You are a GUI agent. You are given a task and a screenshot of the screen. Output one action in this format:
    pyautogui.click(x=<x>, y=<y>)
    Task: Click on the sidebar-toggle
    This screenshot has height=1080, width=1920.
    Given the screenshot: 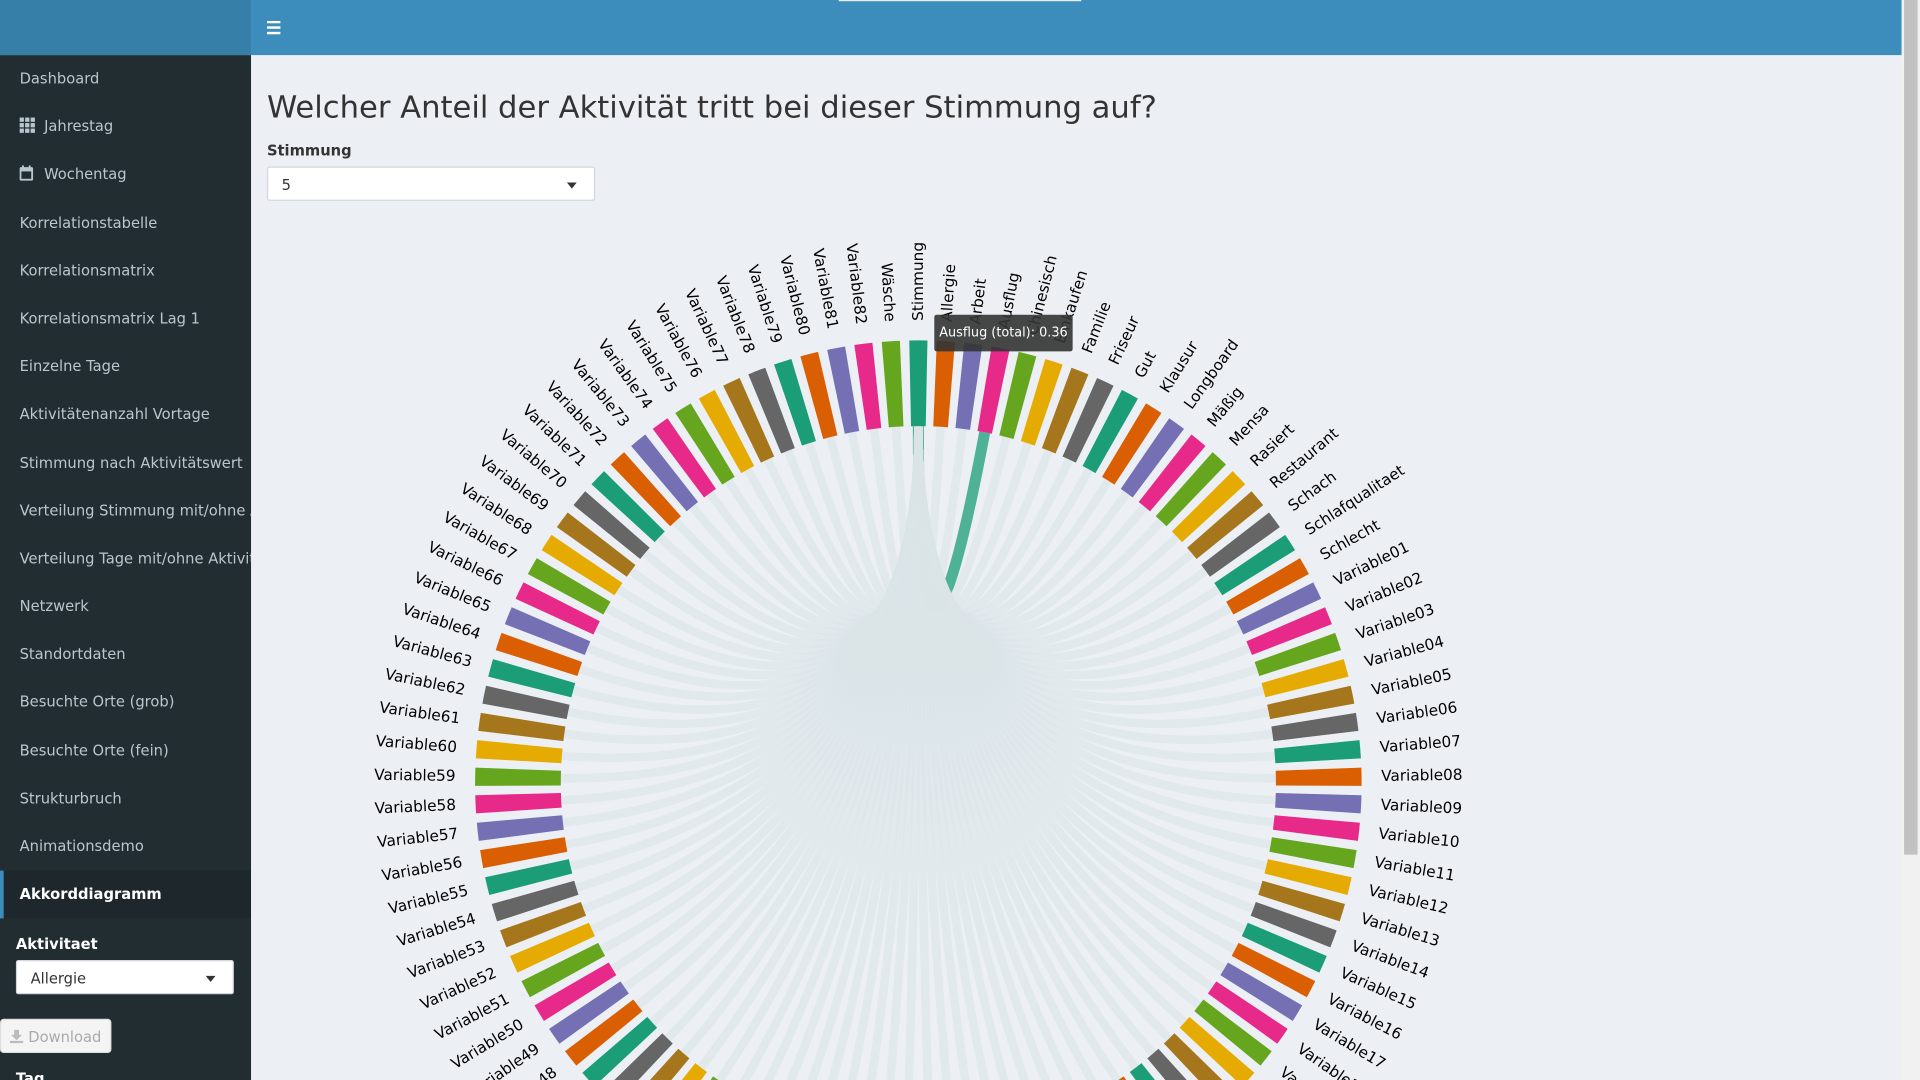 What is the action you would take?
    pyautogui.click(x=275, y=28)
    